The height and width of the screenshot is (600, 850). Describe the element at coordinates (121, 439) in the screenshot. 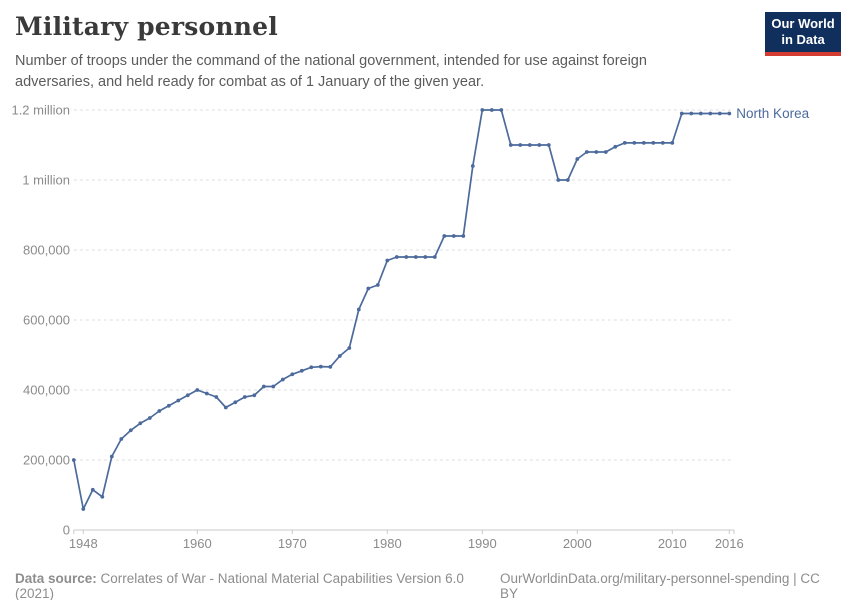

I see `data-point-1952` at that location.